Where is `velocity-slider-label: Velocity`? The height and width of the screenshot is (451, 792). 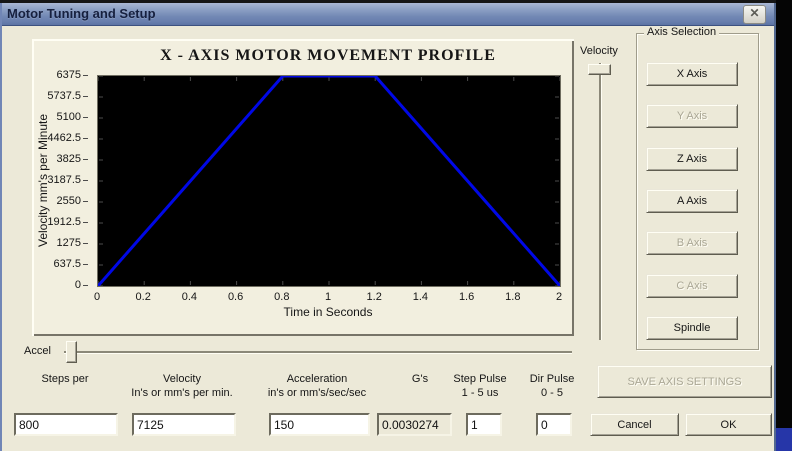
velocity-slider-label: Velocity is located at coordinates (599, 51).